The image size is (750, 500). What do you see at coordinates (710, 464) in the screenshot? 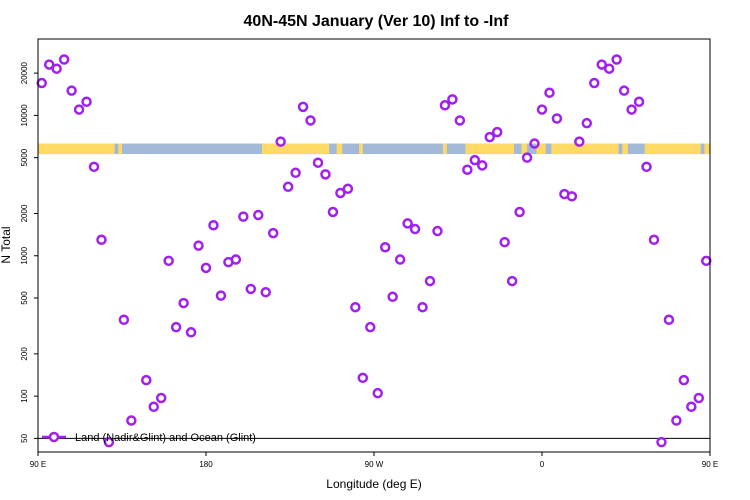
I see `x-tick-label: 90 E` at bounding box center [710, 464].